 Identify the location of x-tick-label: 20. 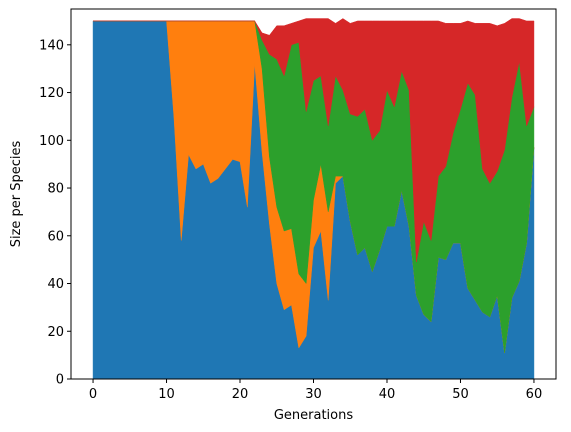
(240, 394).